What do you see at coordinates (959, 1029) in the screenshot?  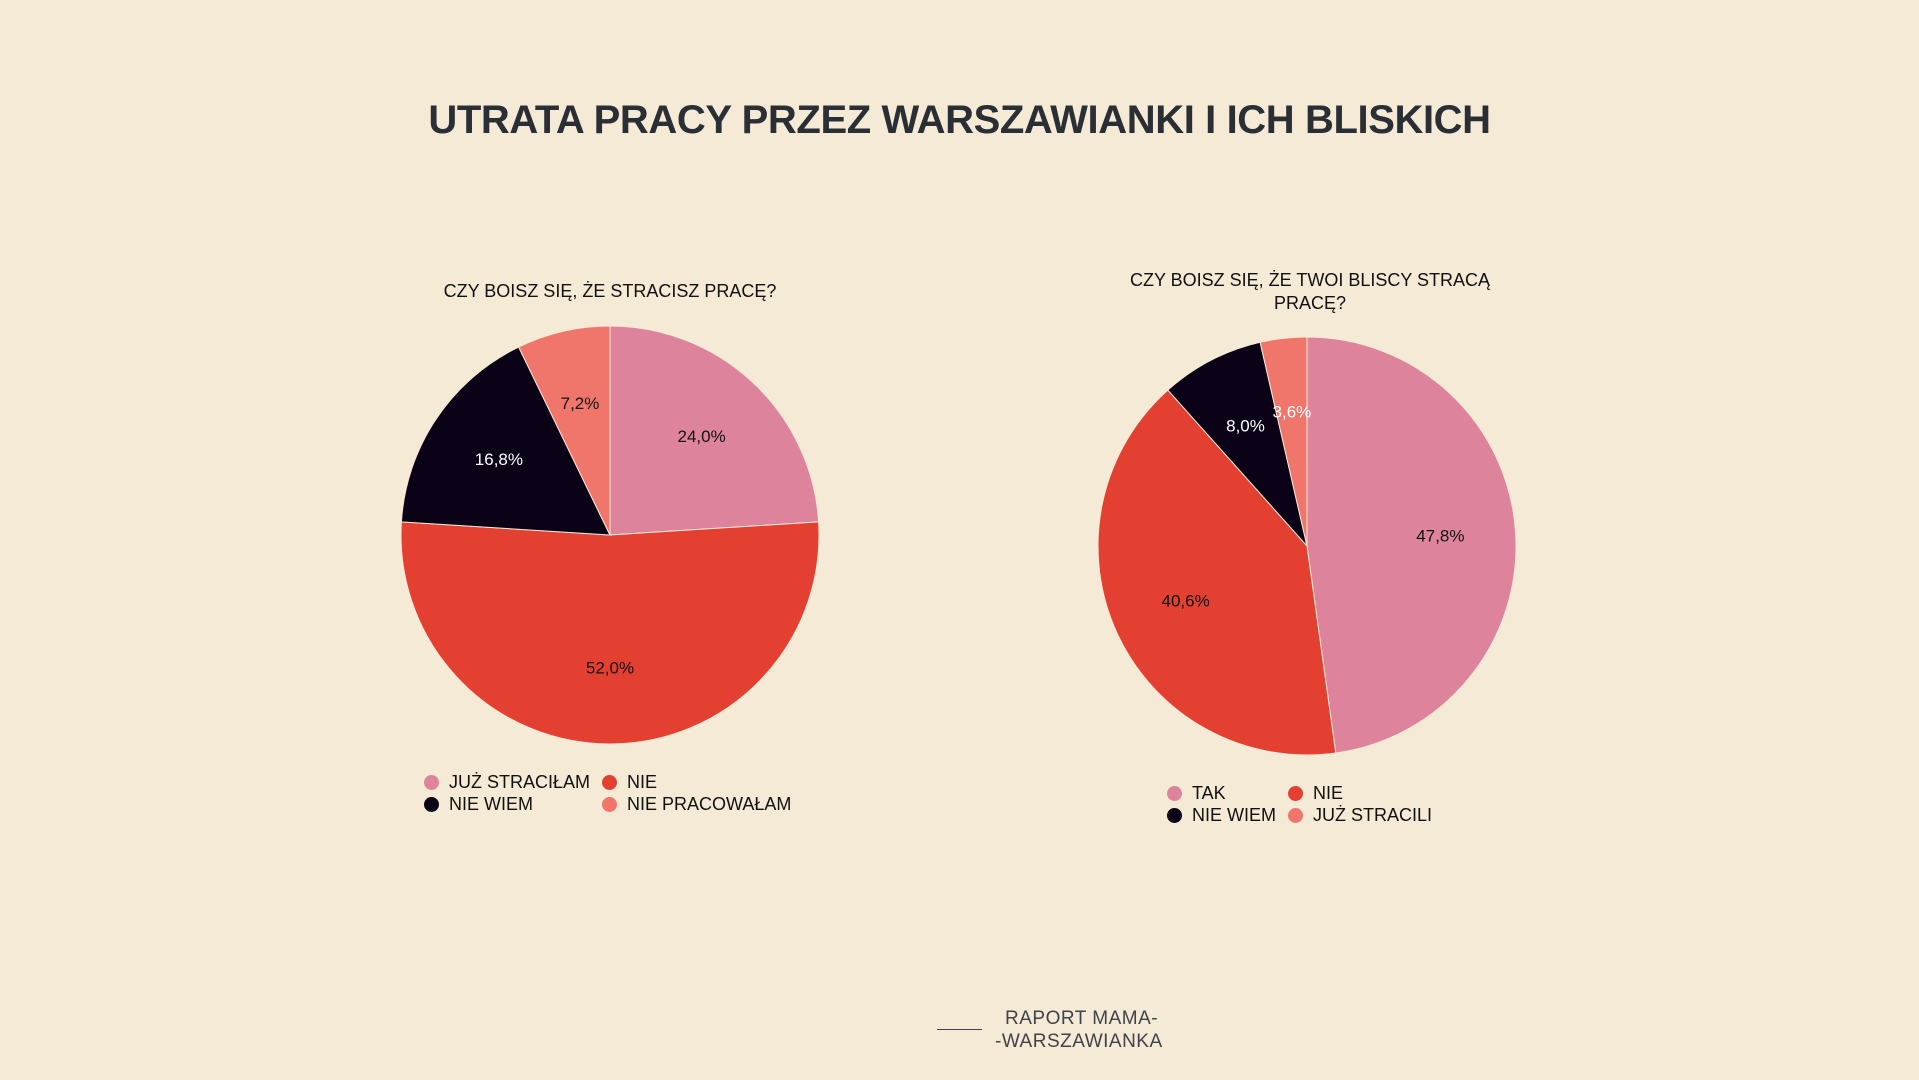 I see `footer-divider` at bounding box center [959, 1029].